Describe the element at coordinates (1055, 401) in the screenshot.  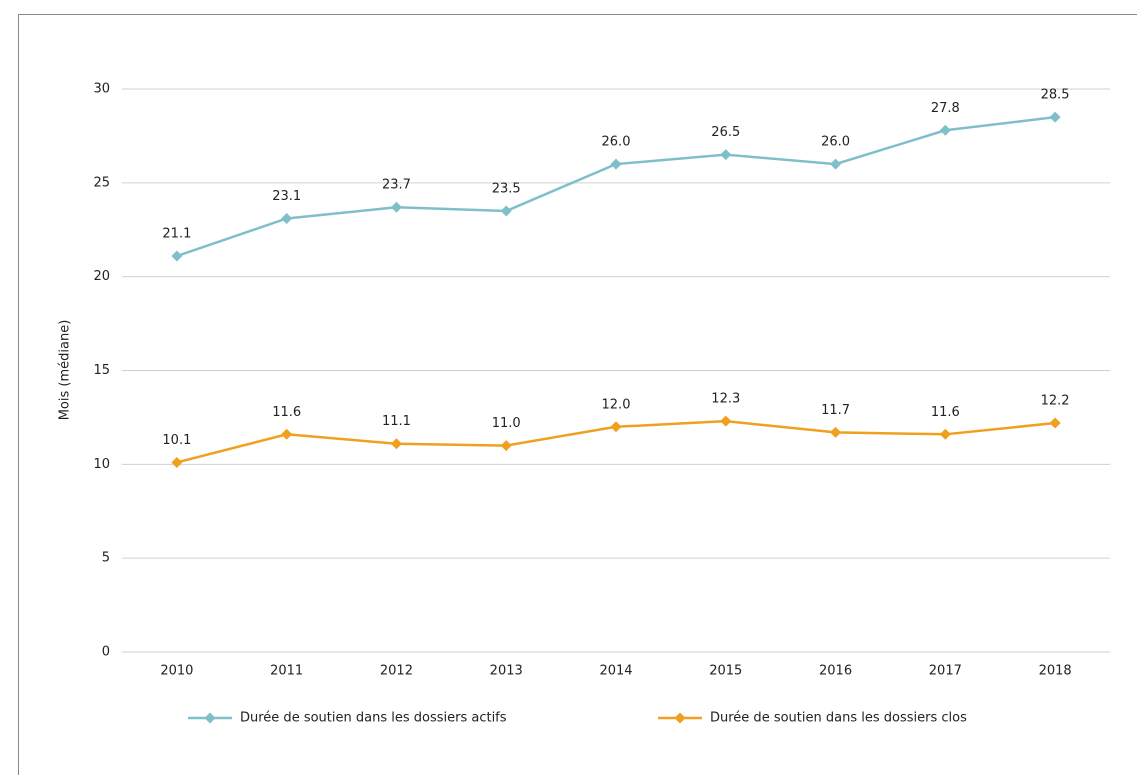
I see `data-label: 12.2` at that location.